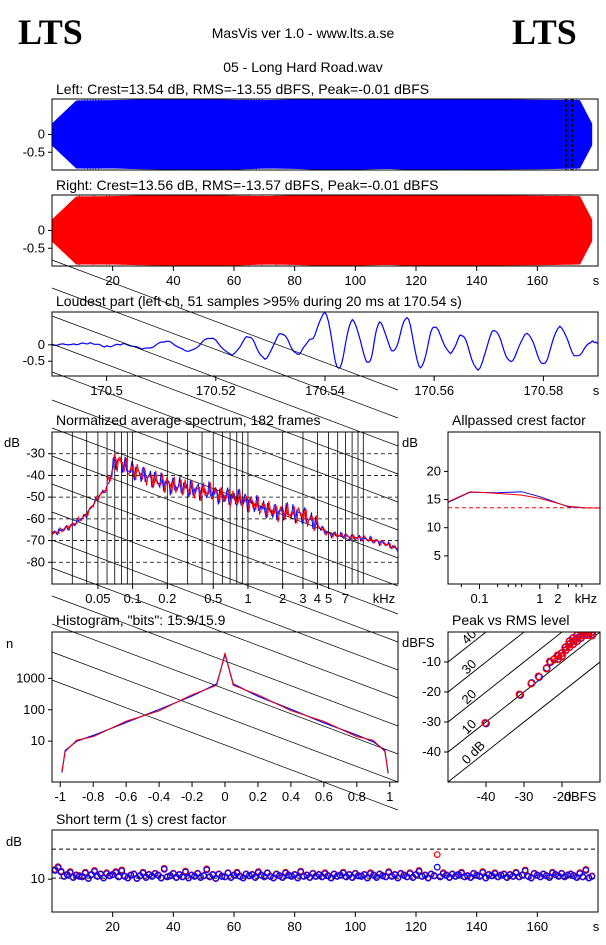  What do you see at coordinates (416, 926) in the screenshot?
I see `short-term-xtick-5-label: 120` at bounding box center [416, 926].